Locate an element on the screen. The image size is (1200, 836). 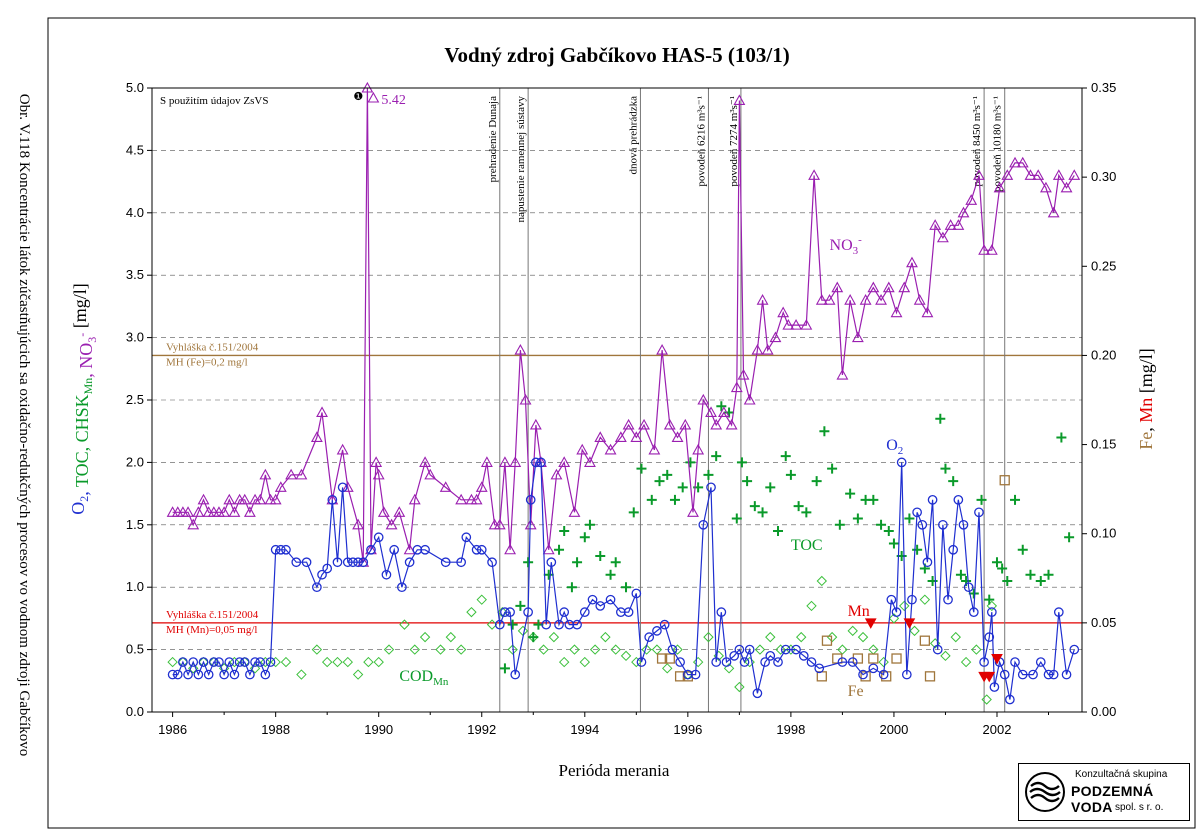
event-label: povodeň 7274 m³s⁻¹ is located at coordinates (734, 141).